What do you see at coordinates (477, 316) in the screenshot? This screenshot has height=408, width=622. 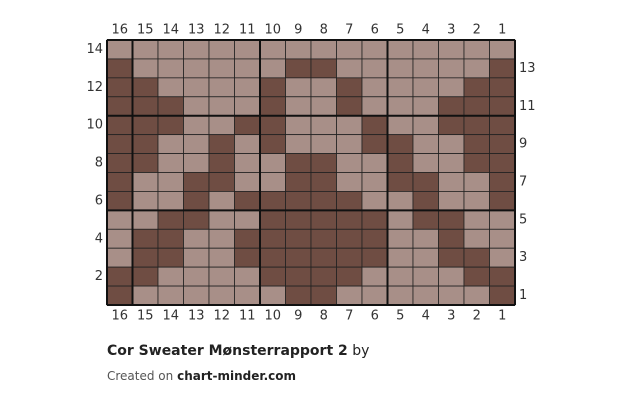 I see `column-label: 2` at bounding box center [477, 316].